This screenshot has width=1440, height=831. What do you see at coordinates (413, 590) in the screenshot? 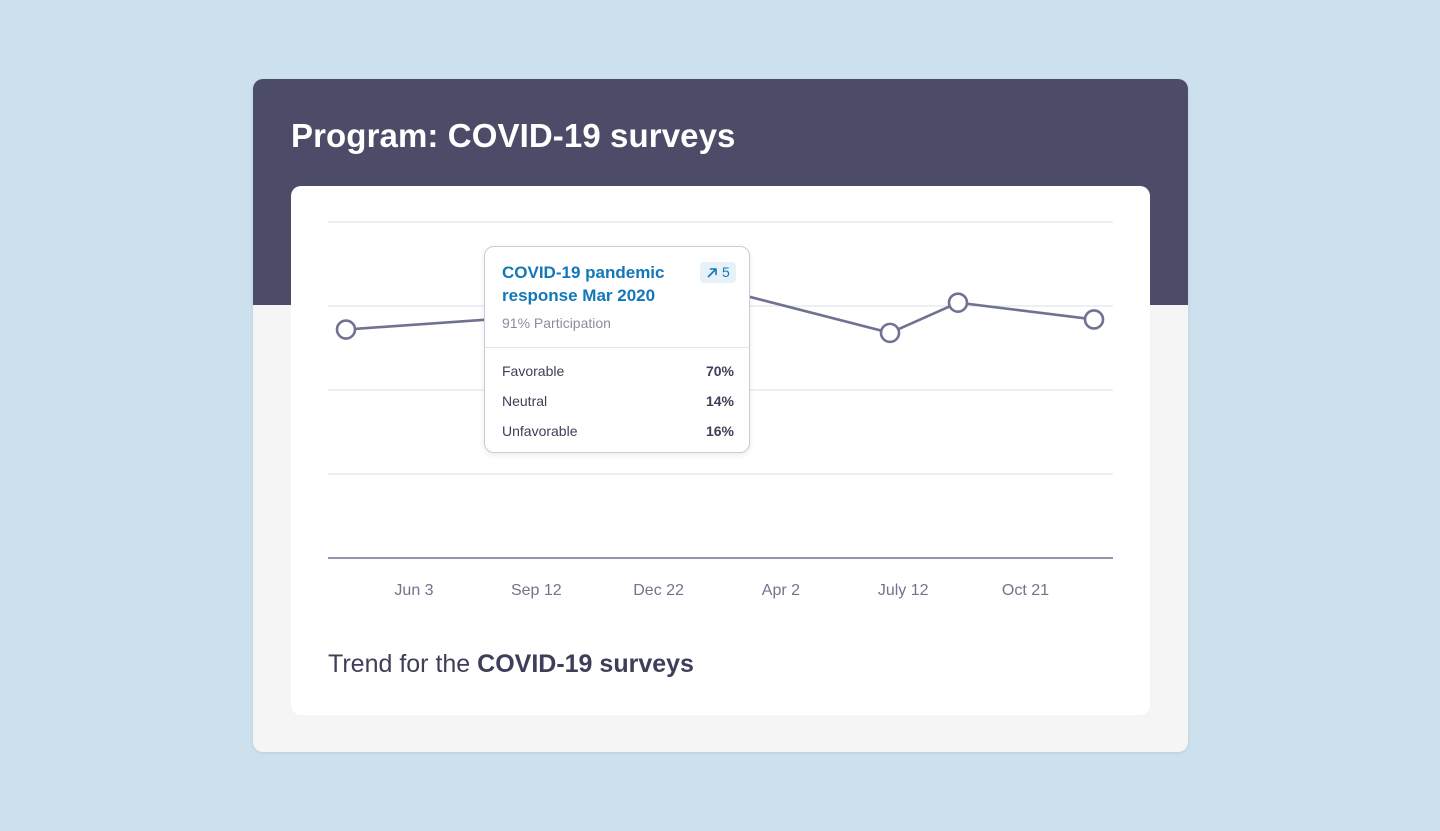
I see `x-tick-label: Jun 3` at bounding box center [413, 590].